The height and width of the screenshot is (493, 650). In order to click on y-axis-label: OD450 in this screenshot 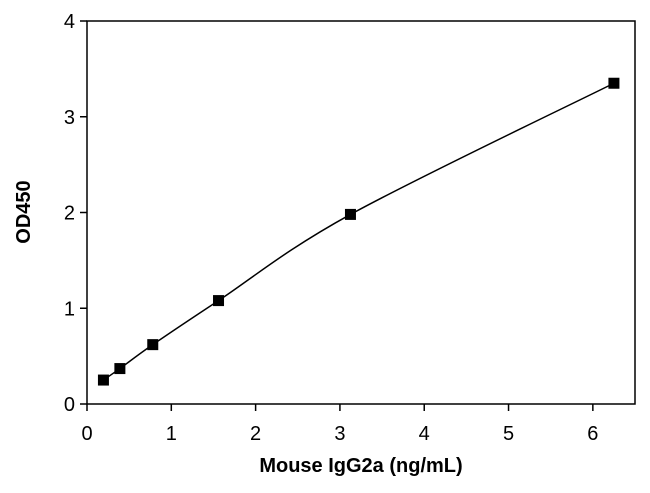, I will do `click(24, 211)`.